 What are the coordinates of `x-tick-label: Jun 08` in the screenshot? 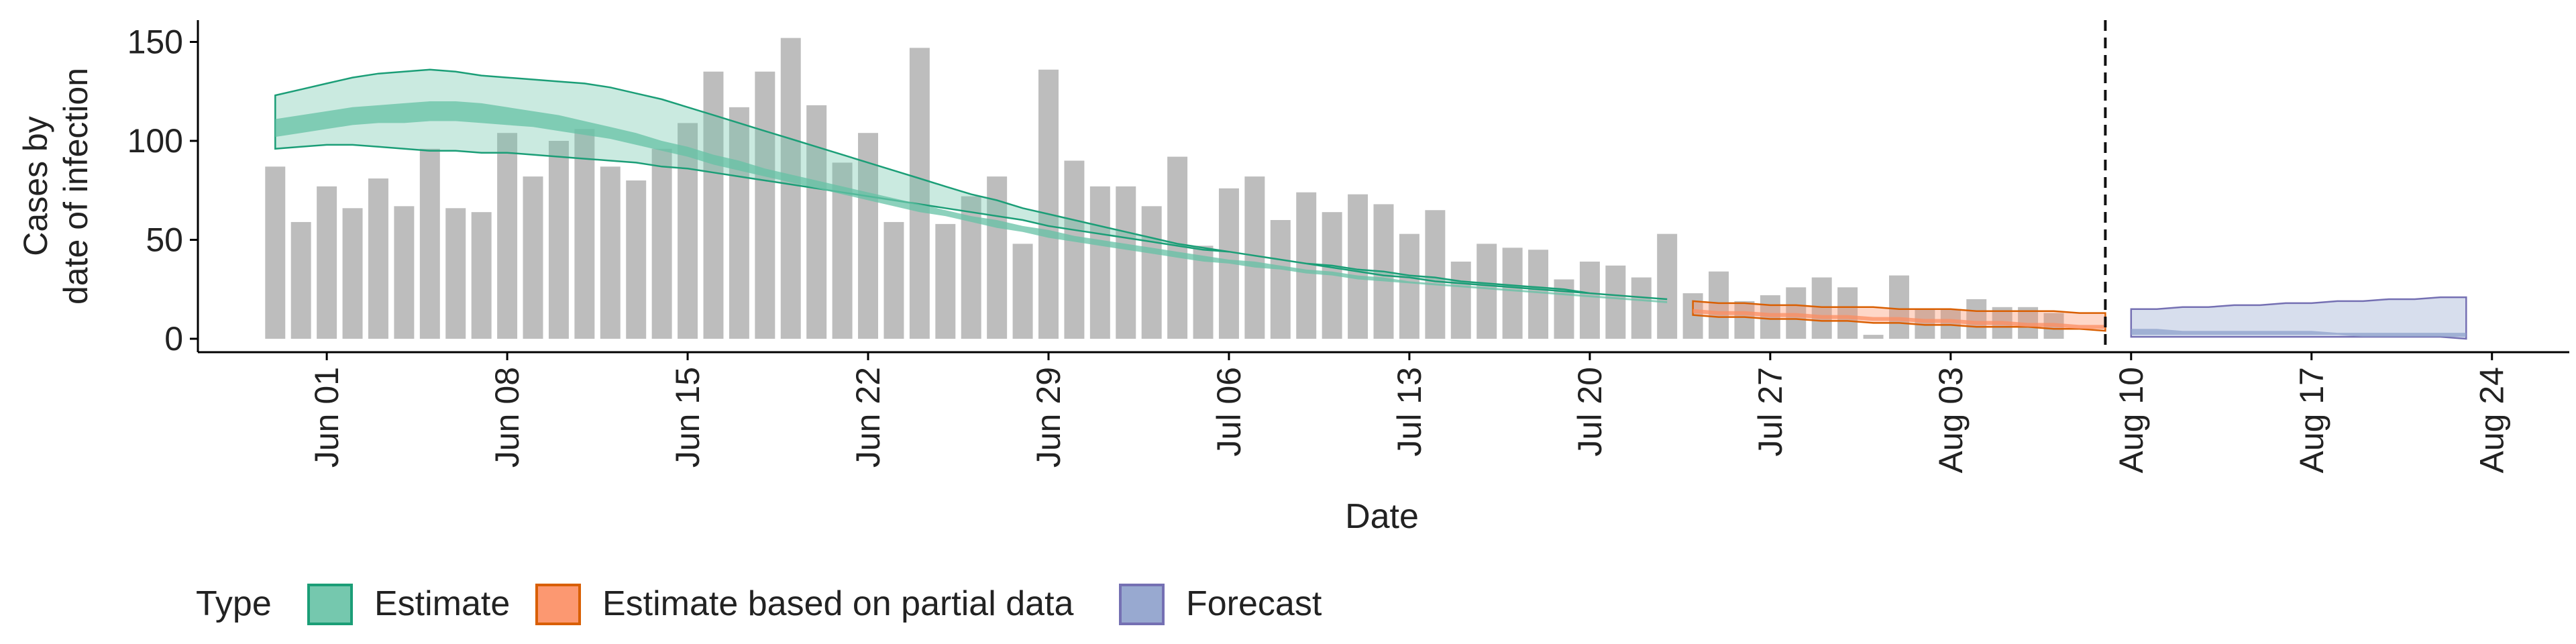 It's located at (507, 417).